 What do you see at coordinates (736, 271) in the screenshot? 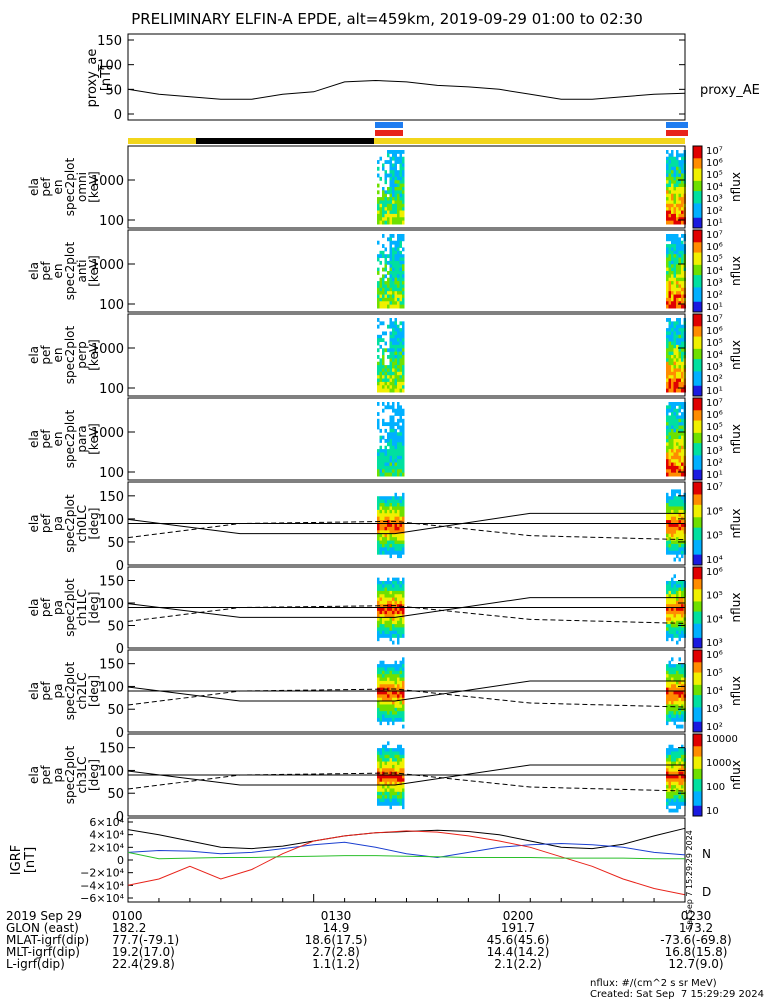
I see `colorbar-label: nflux` at bounding box center [736, 271].